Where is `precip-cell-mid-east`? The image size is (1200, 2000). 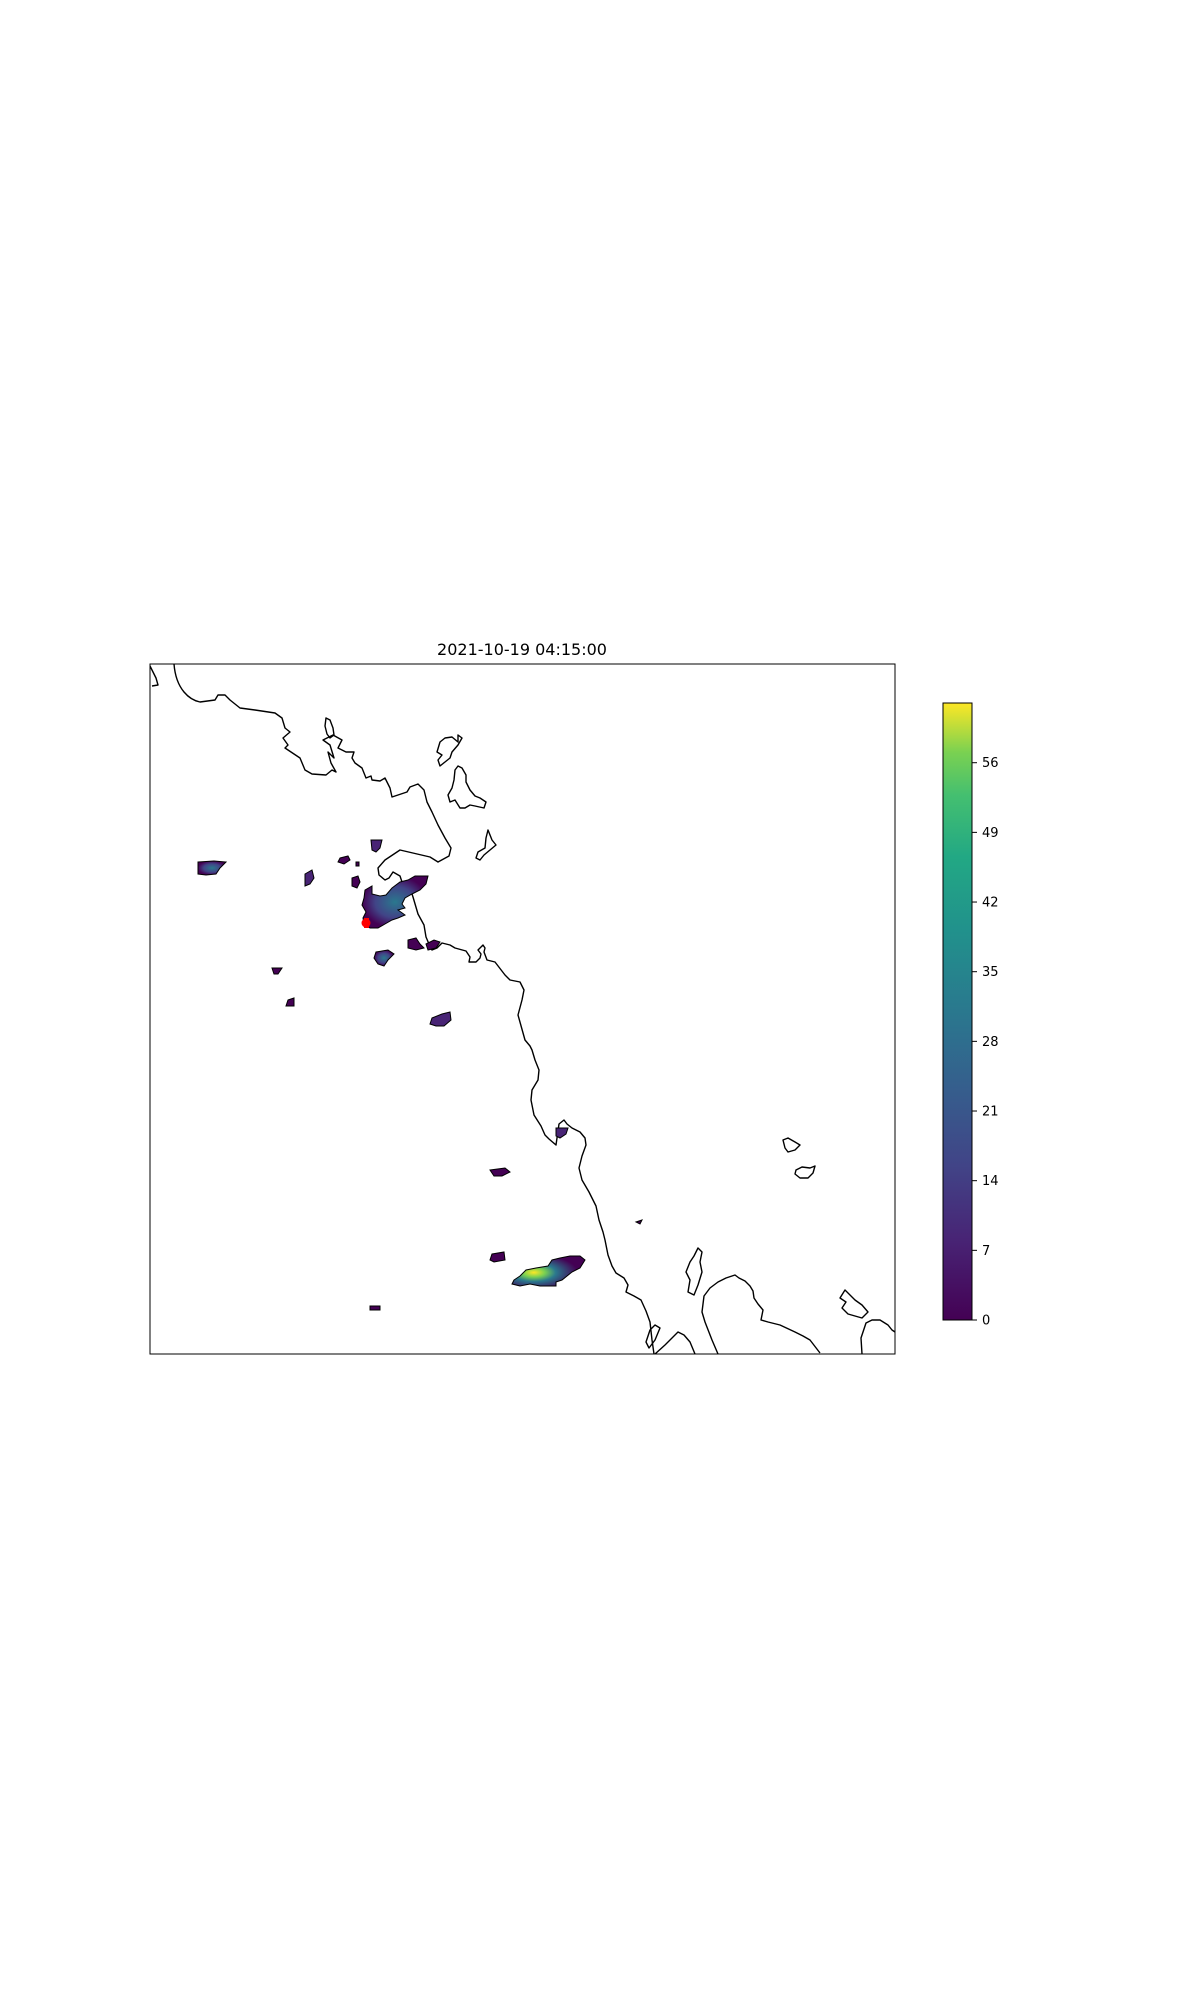
precip-cell-mid-east is located at coordinates (562, 1133).